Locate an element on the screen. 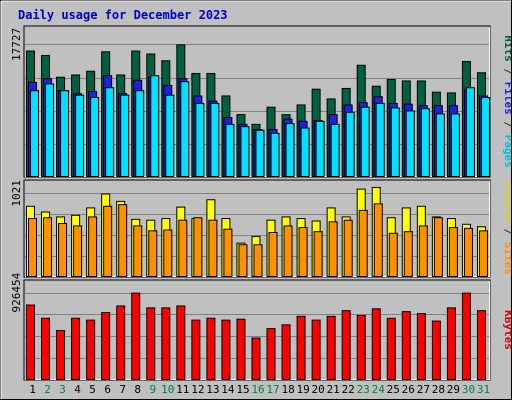 The height and width of the screenshot is (400, 512). day-label: 11 is located at coordinates (182, 389).